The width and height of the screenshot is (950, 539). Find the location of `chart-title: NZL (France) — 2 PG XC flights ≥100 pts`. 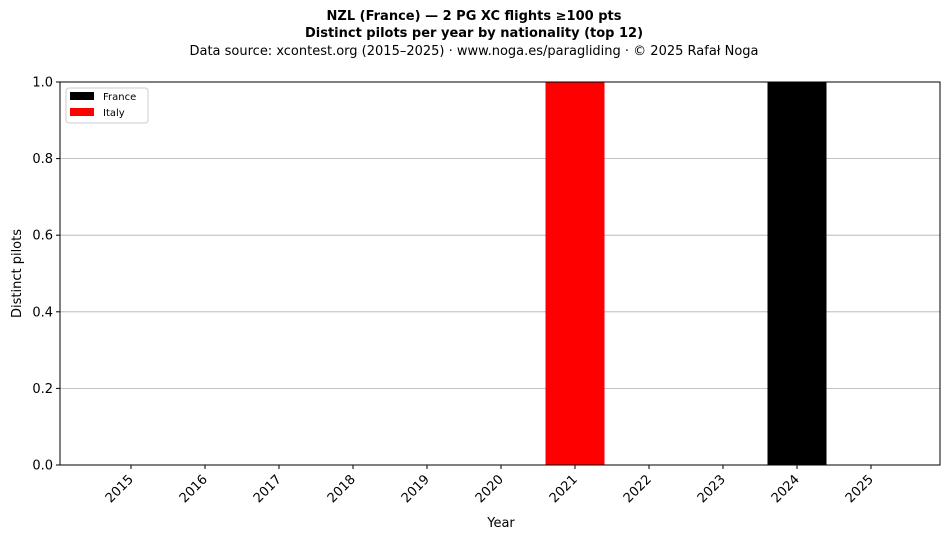

chart-title: NZL (France) — 2 PG XC flights ≥100 pts is located at coordinates (474, 16).